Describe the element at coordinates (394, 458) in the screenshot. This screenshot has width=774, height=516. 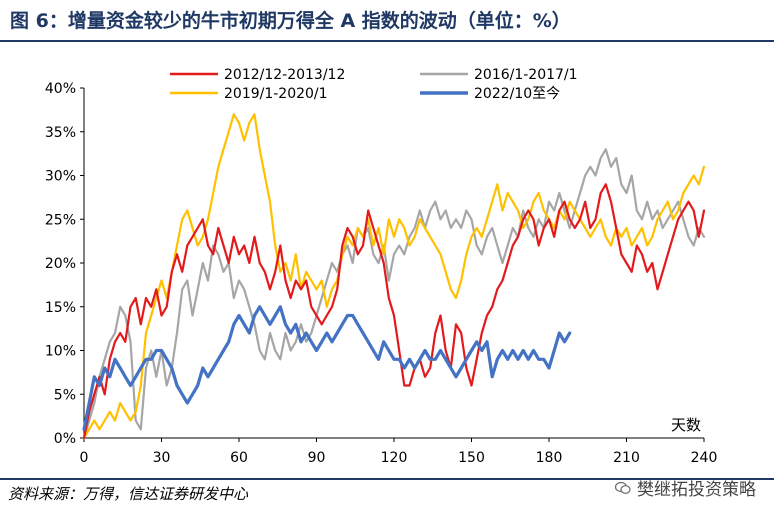
I see `x-tick-label: 120` at that location.